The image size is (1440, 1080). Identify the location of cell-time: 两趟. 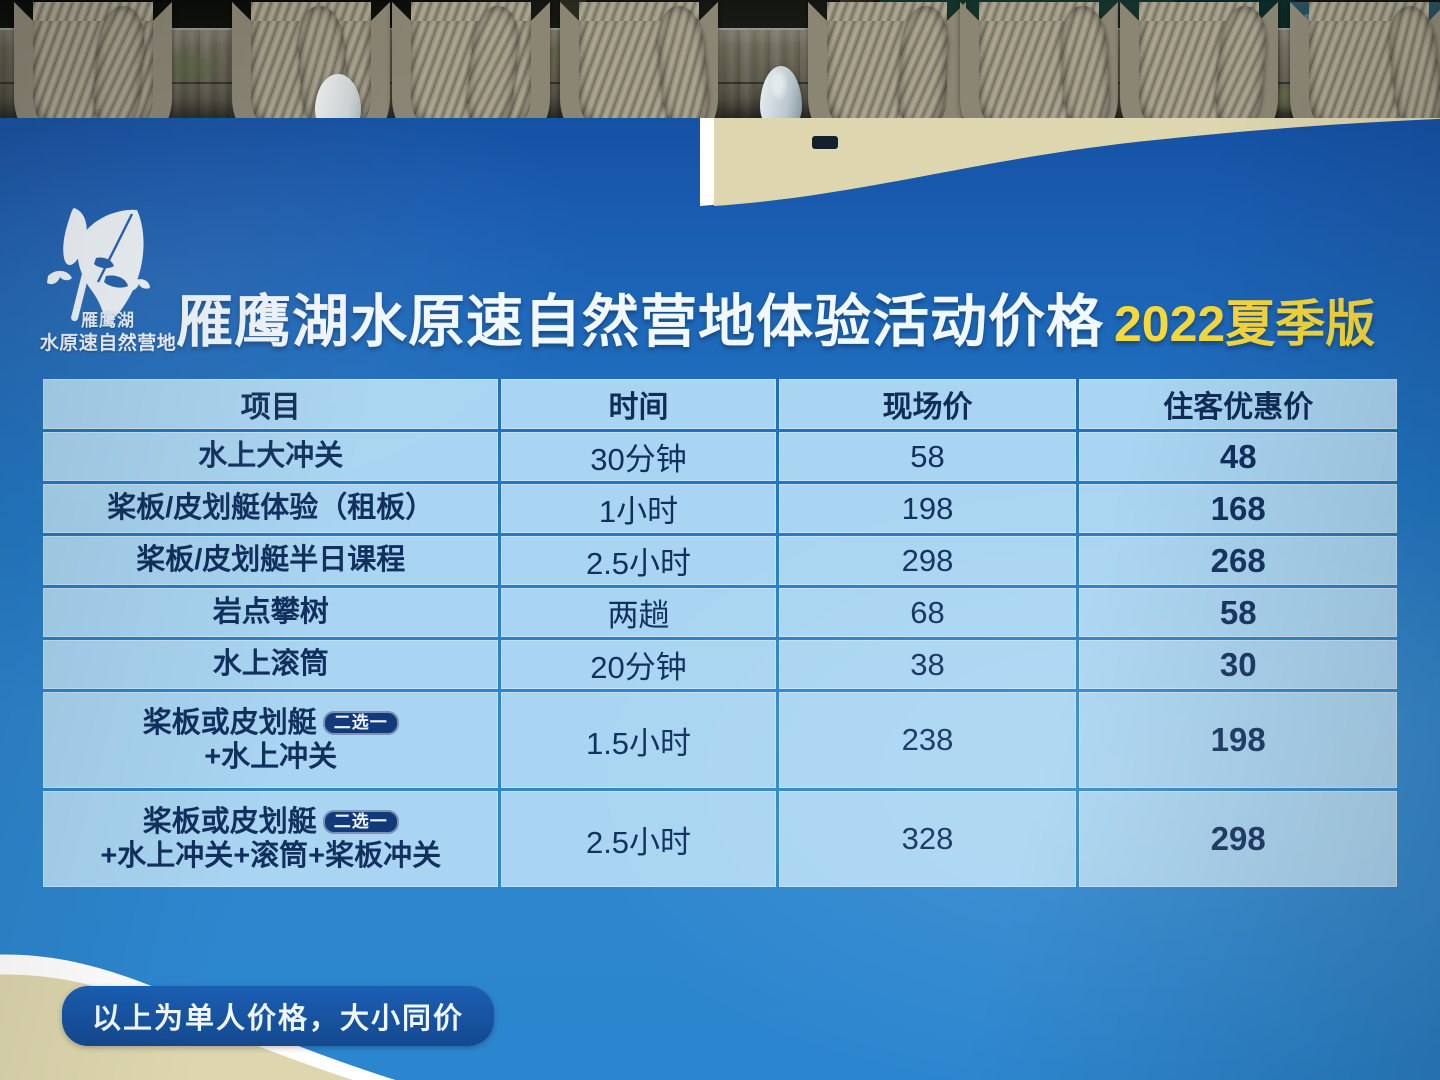
(638, 612).